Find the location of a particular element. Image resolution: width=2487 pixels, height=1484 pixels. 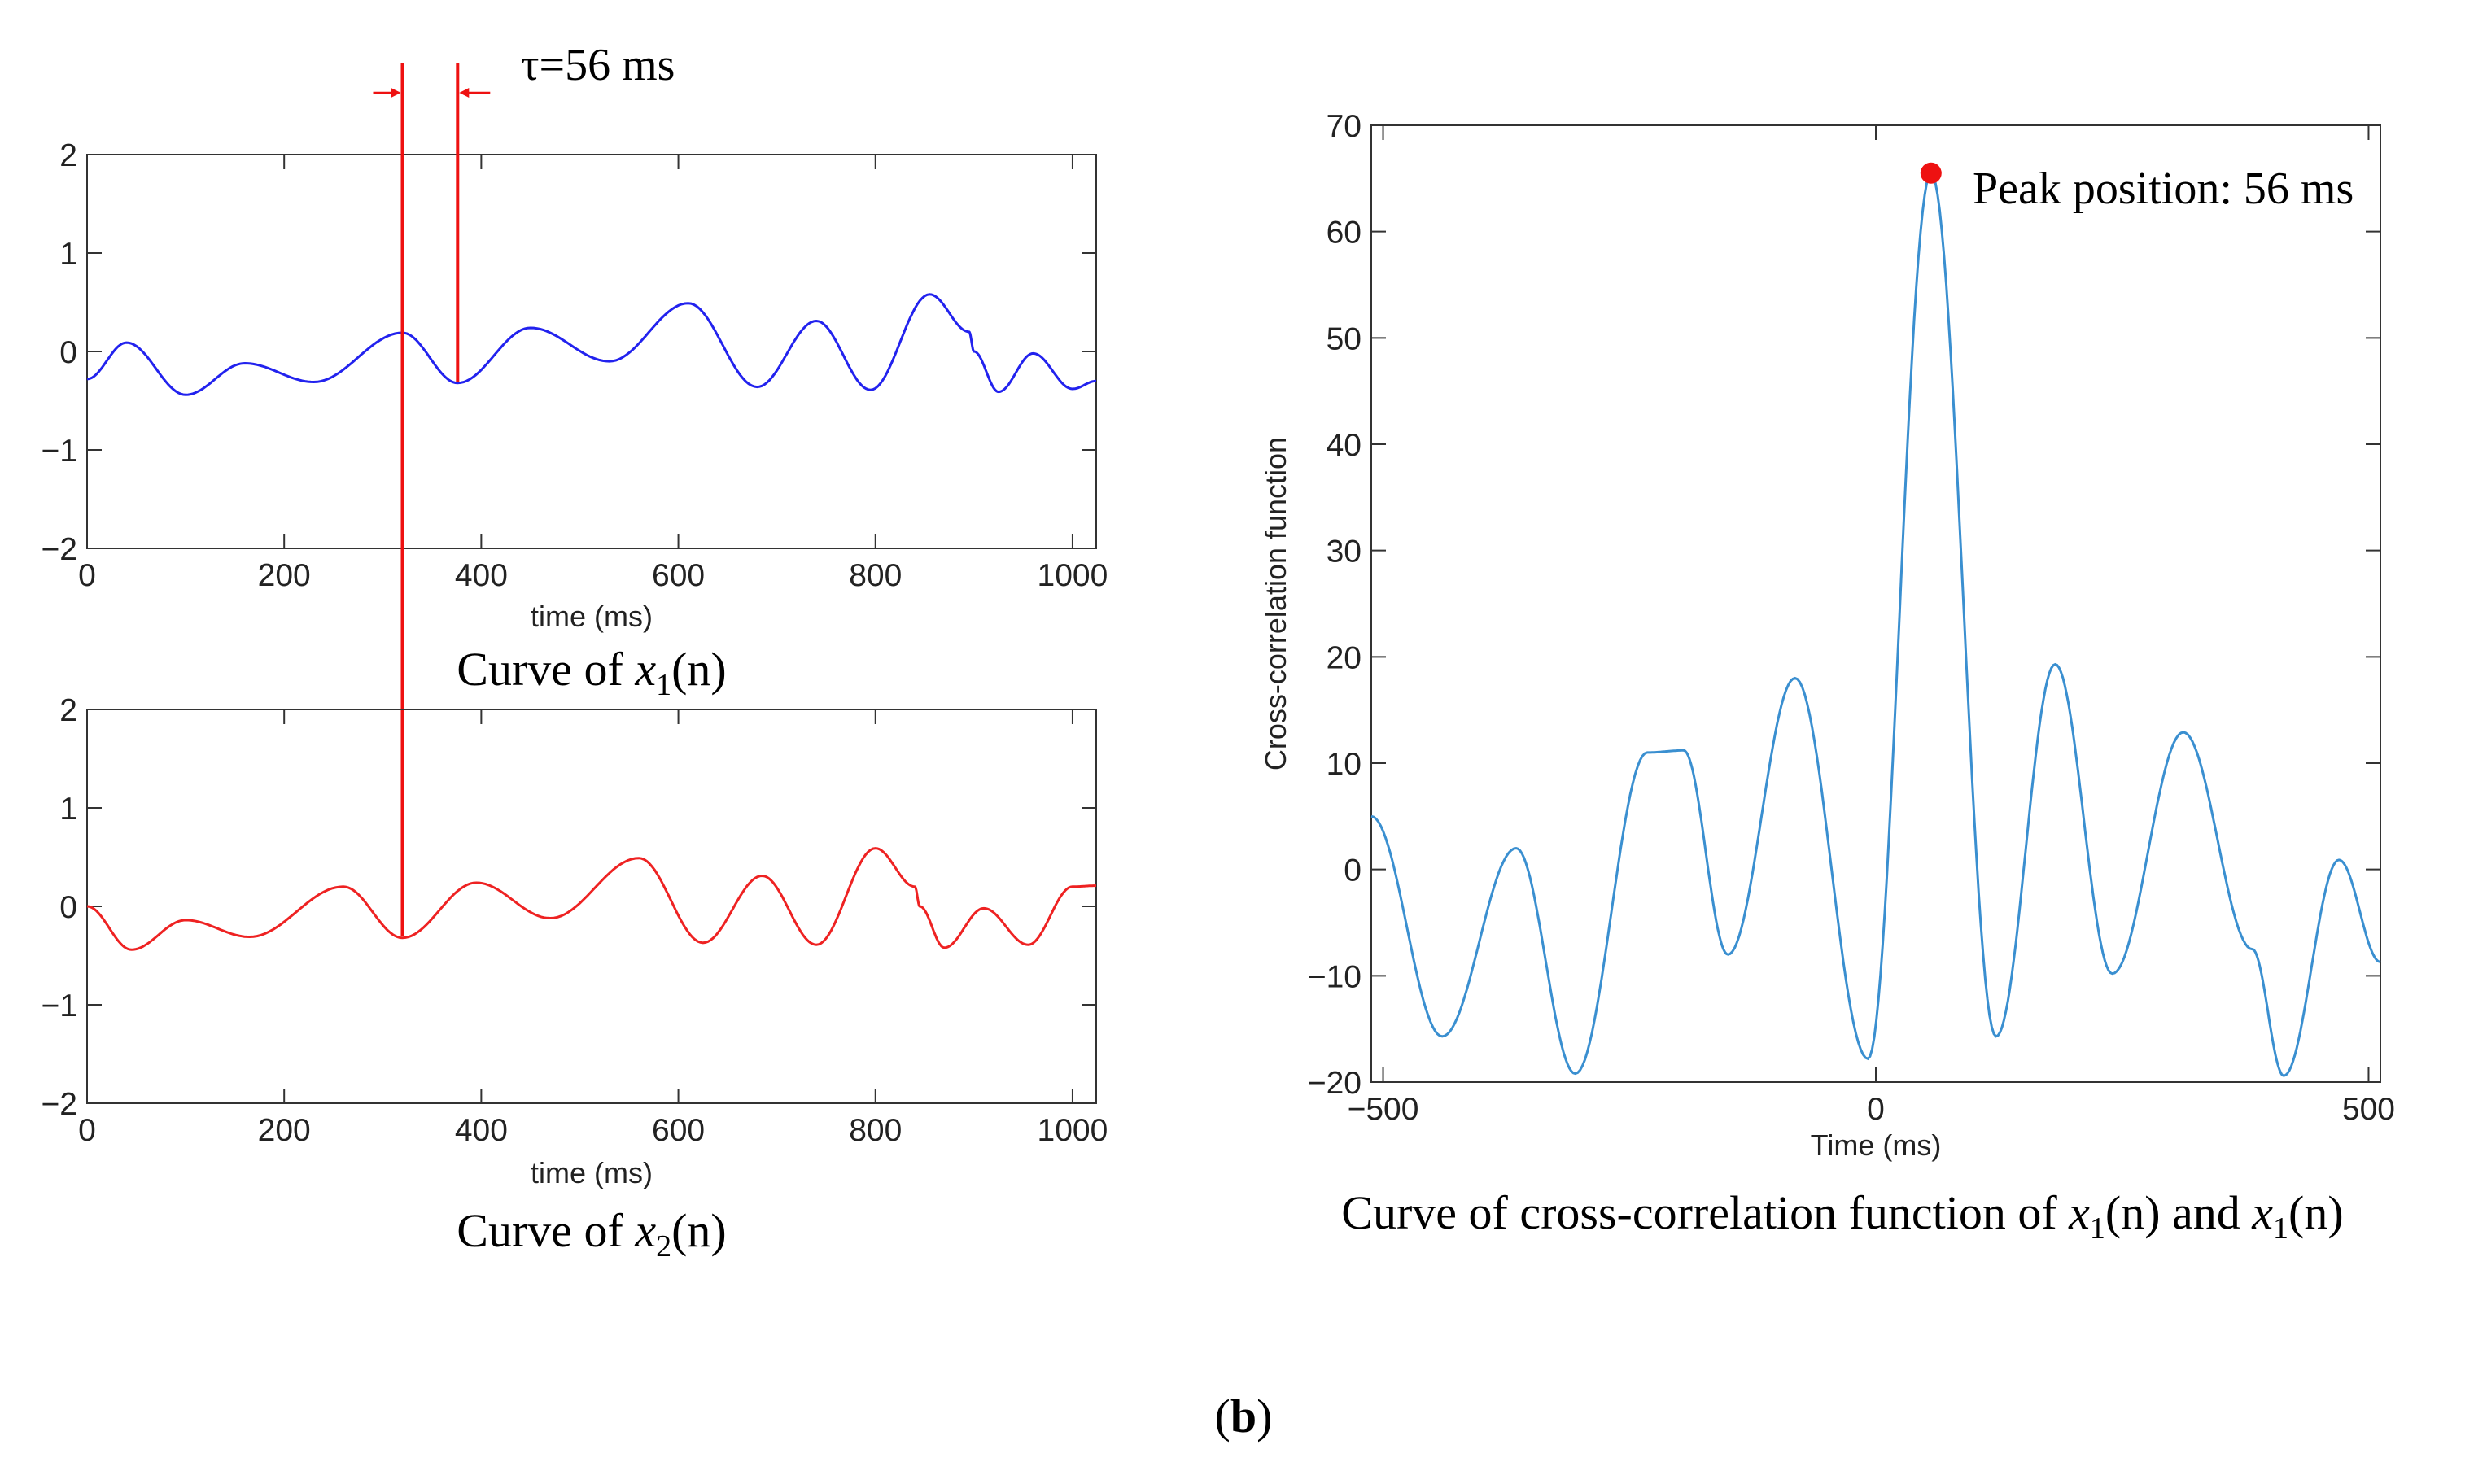

x1-ticks: 0 200 400 600 800 1000 2 1 0 −1 −2 is located at coordinates (575, 366).